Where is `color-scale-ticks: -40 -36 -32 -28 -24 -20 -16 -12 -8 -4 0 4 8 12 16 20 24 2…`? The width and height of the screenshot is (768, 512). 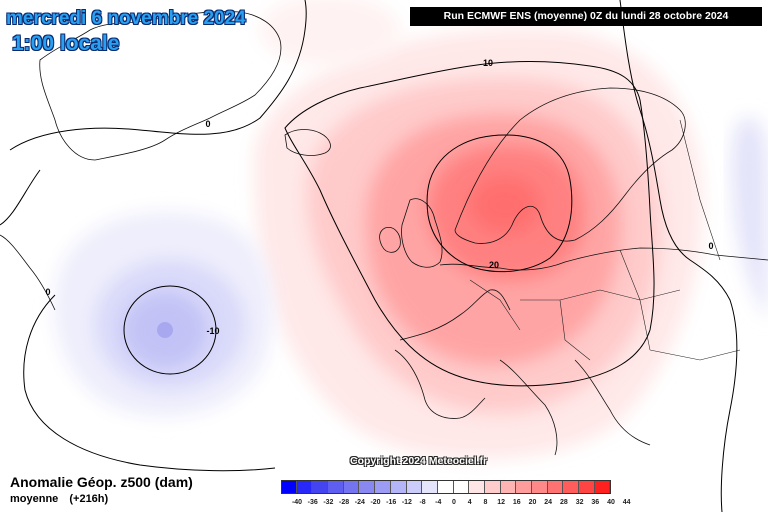 color-scale-ticks: -40 -36 -32 -28 -24 -20 -16 -12 -8 -4 0 4 8 12 16 20 24 2… is located at coordinates (456, 505).